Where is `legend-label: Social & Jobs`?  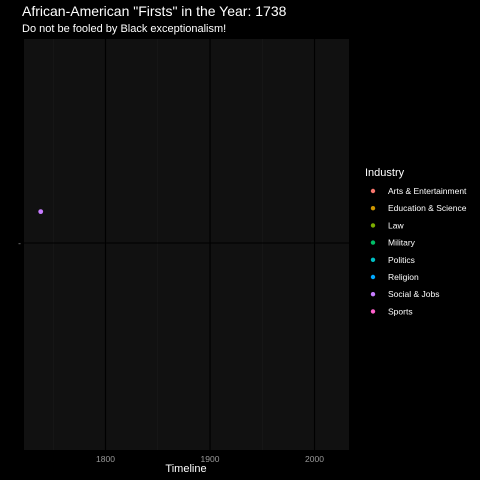 legend-label: Social & Jobs is located at coordinates (414, 294).